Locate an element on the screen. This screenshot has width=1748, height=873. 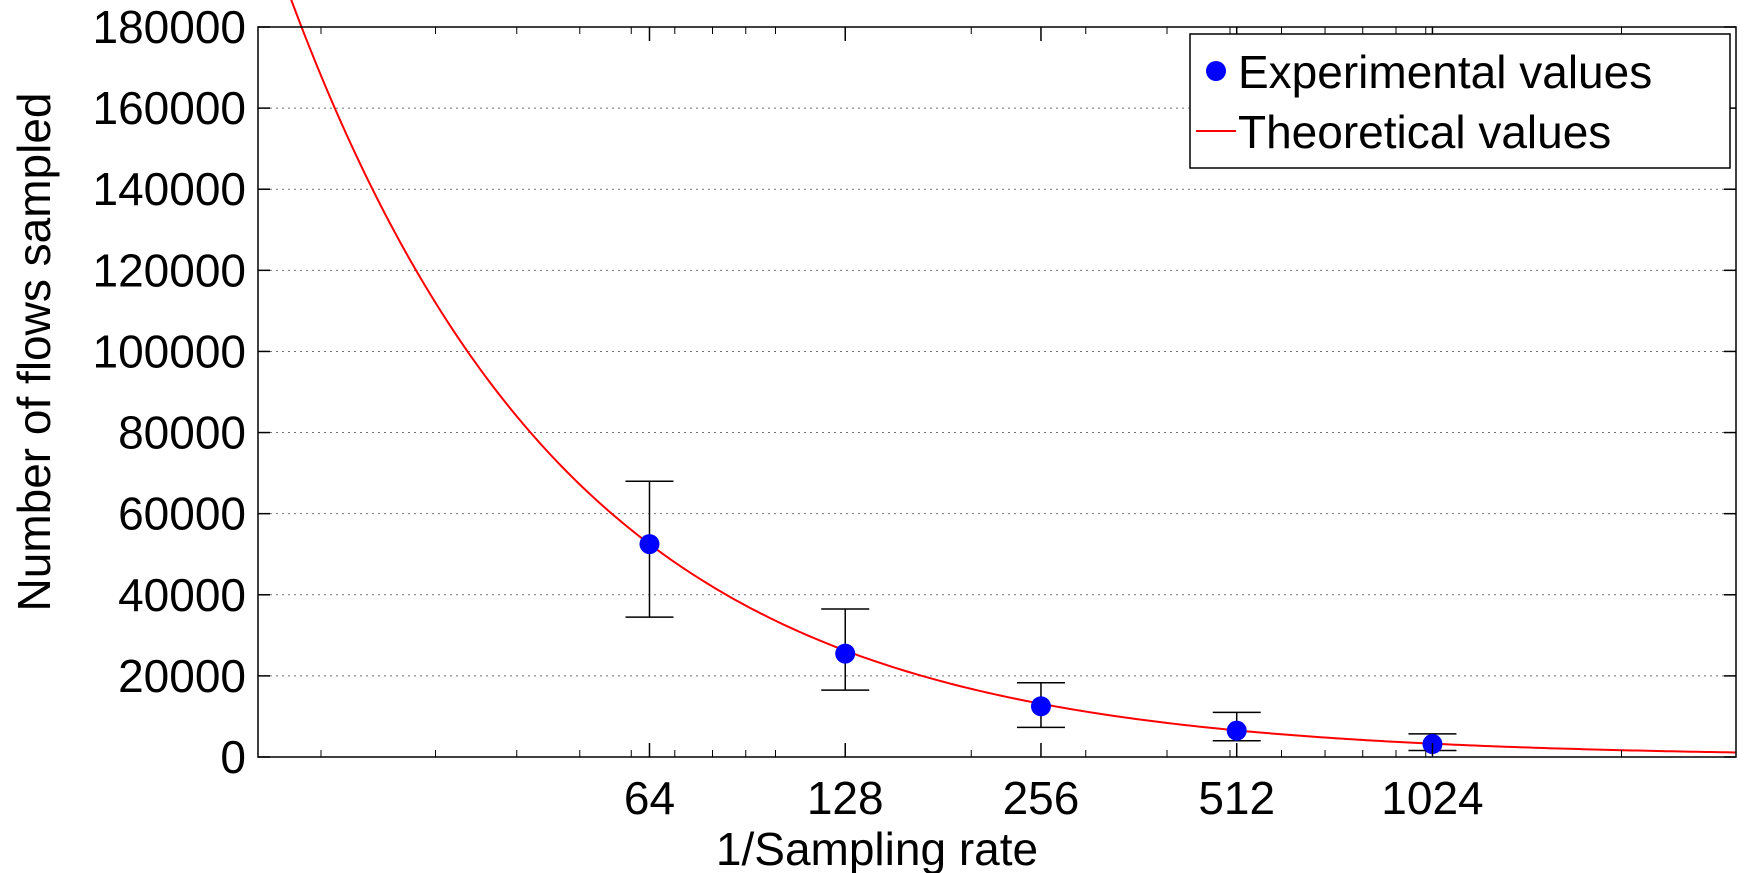
legend-label-experimental: Experimental values is located at coordinates (1445, 72).